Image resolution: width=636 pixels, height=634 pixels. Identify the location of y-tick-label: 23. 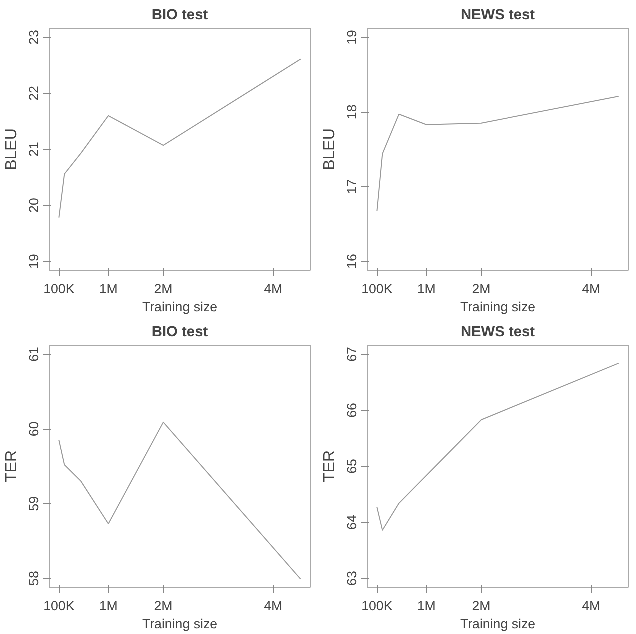
(34, 37).